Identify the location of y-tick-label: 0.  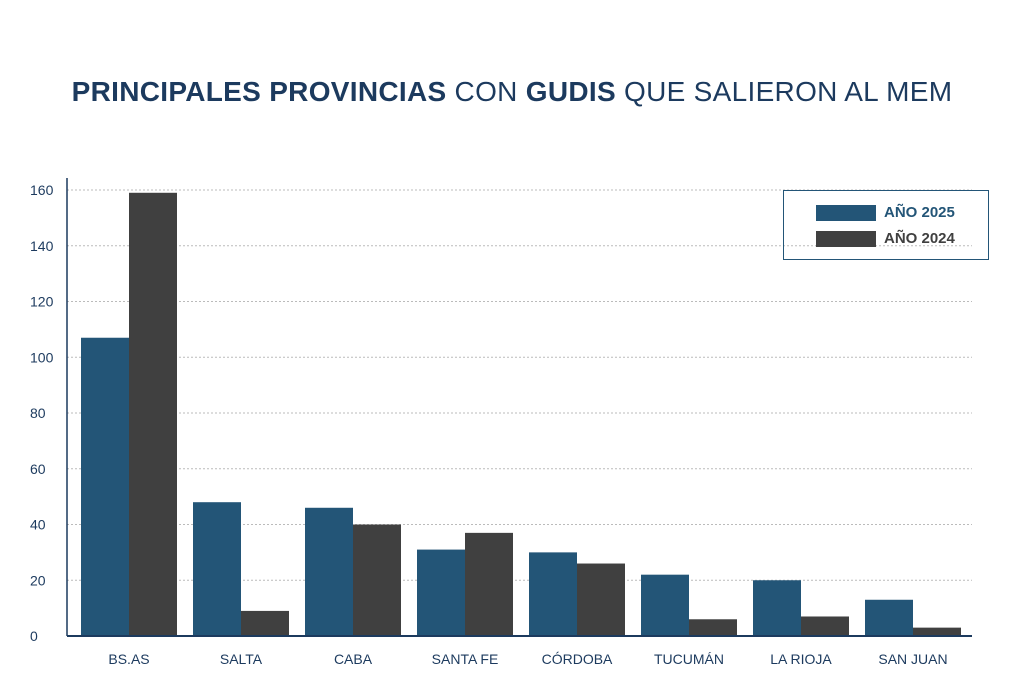
(34, 636).